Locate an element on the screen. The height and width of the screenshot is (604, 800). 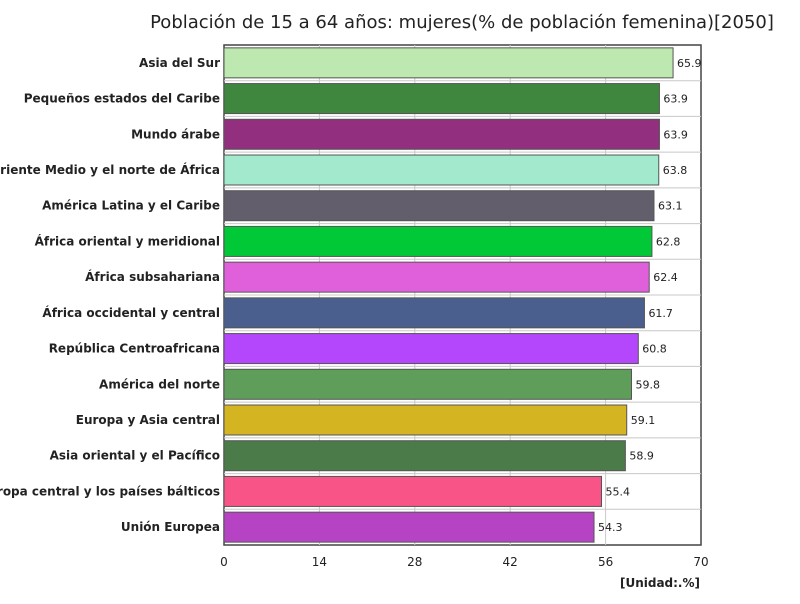
value-label: 65.9 is located at coordinates (689, 63).